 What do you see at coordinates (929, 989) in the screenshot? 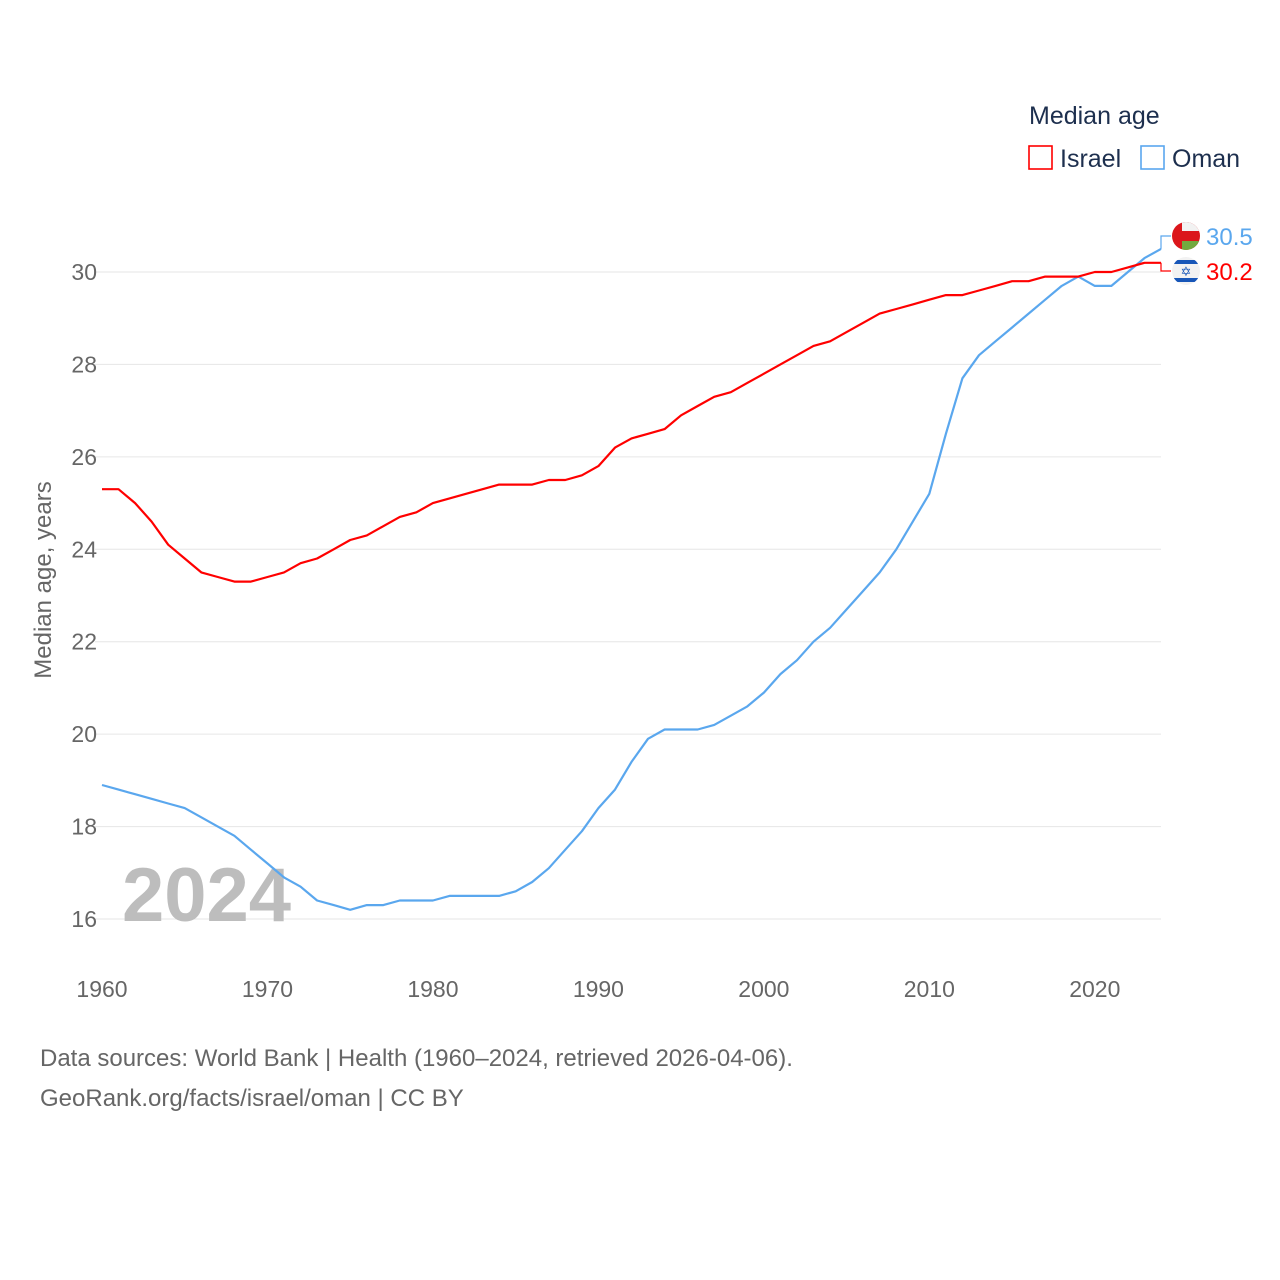
I see `x-tick-label: 2010` at bounding box center [929, 989].